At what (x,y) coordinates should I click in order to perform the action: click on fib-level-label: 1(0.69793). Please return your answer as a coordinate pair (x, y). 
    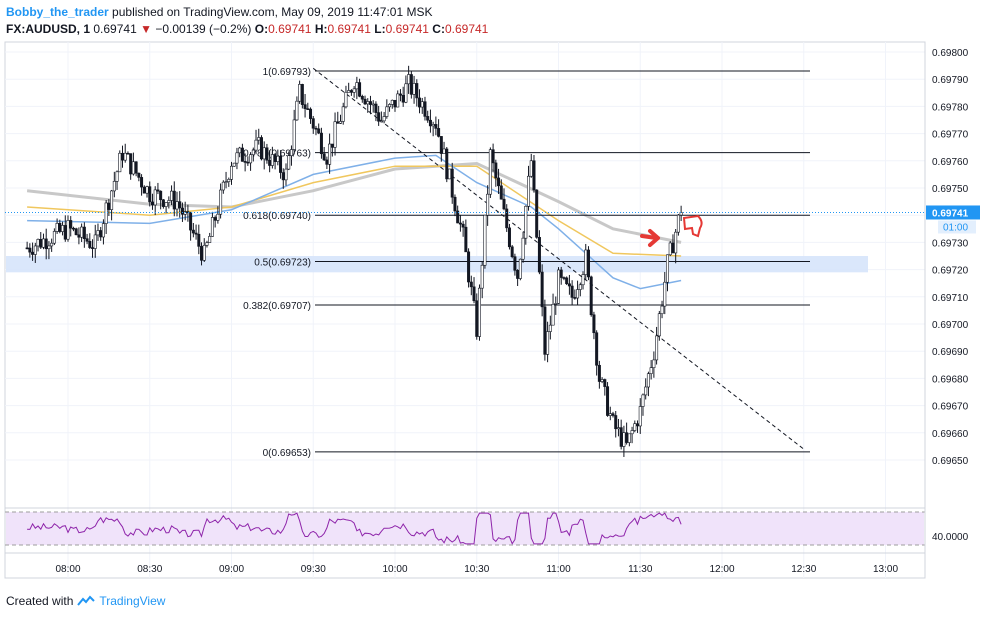
    Looking at the image, I should click on (287, 72).